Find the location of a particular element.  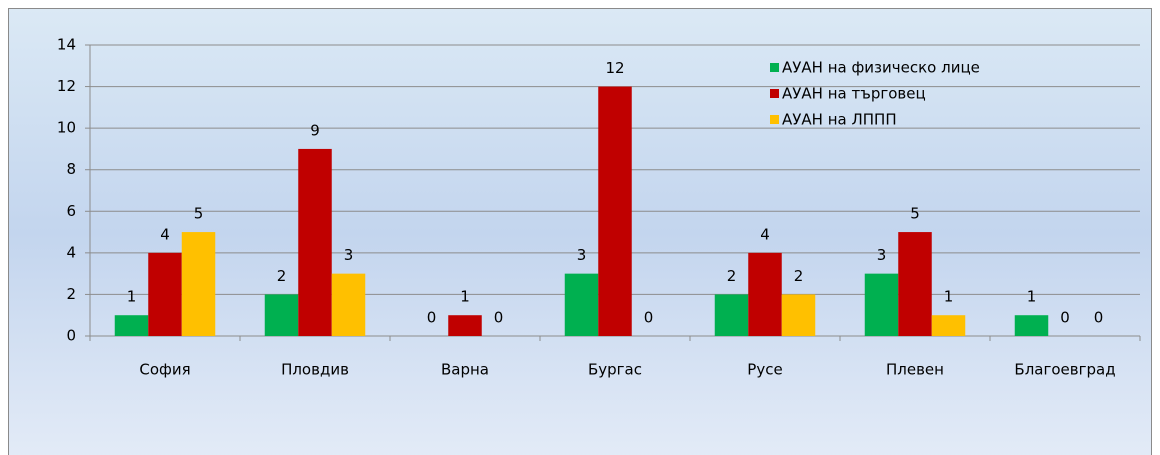

legend-label: АУАН на ЛППП is located at coordinates (839, 120).